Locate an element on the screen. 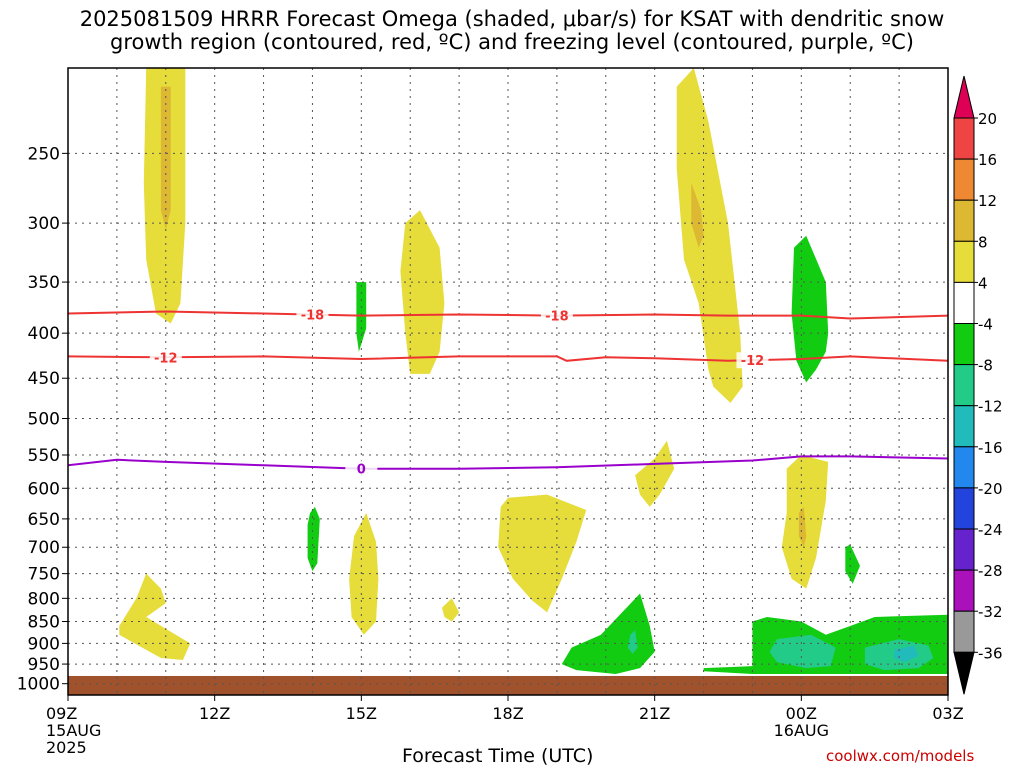  colorbar: 20 16 12 8 4 -4 -8 -12 -16 -20 -24 -28 -32 -36 is located at coordinates (978, 385).